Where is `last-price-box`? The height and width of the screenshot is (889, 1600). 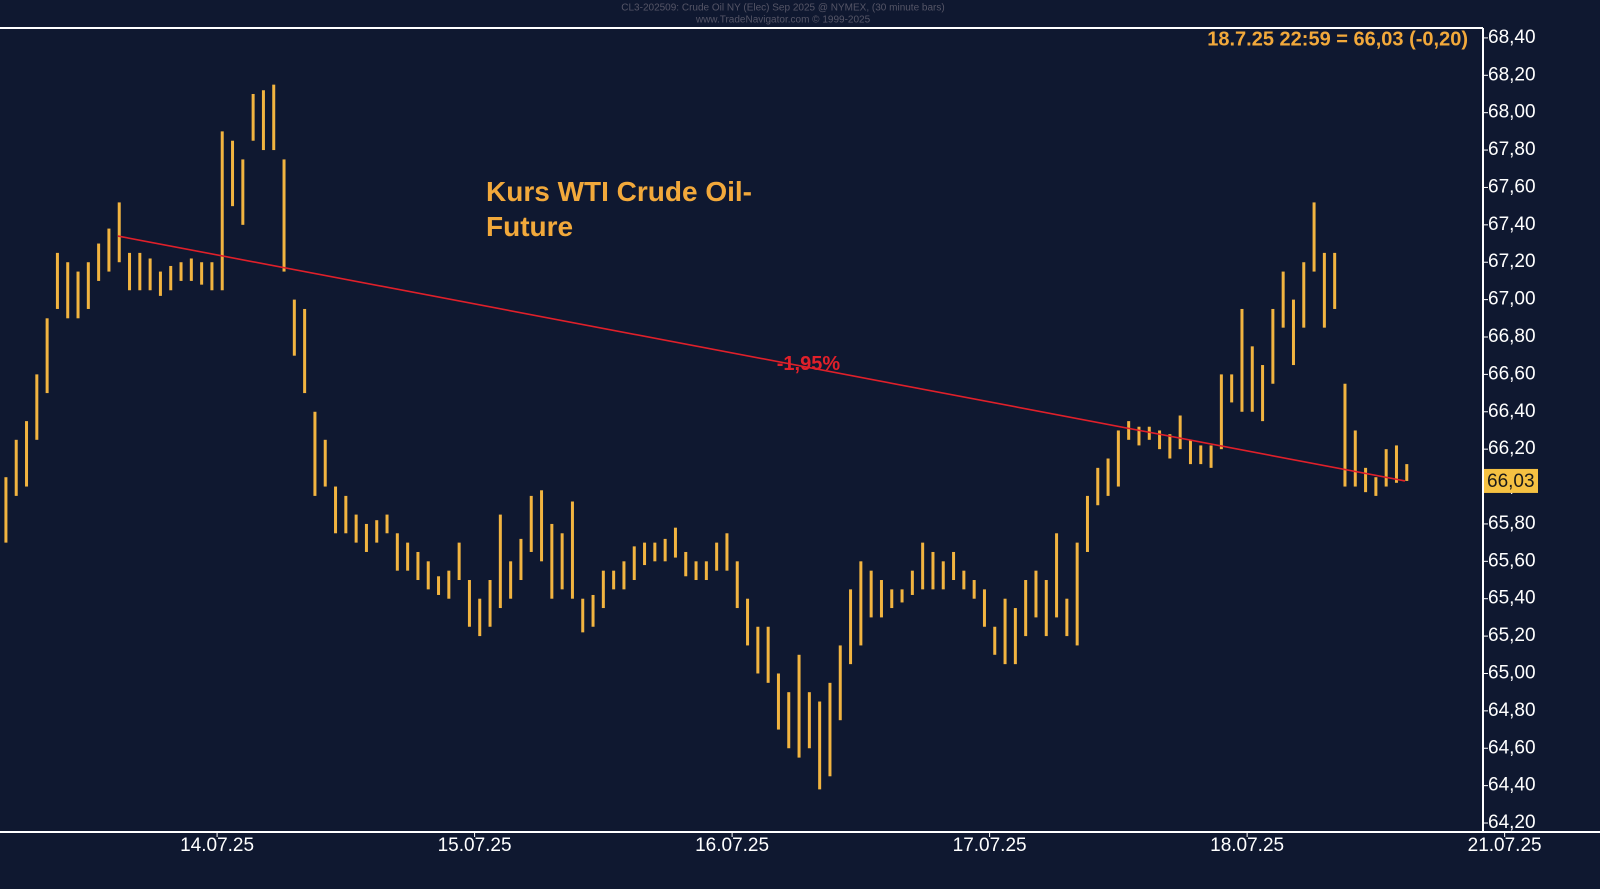 last-price-box is located at coordinates (1511, 480).